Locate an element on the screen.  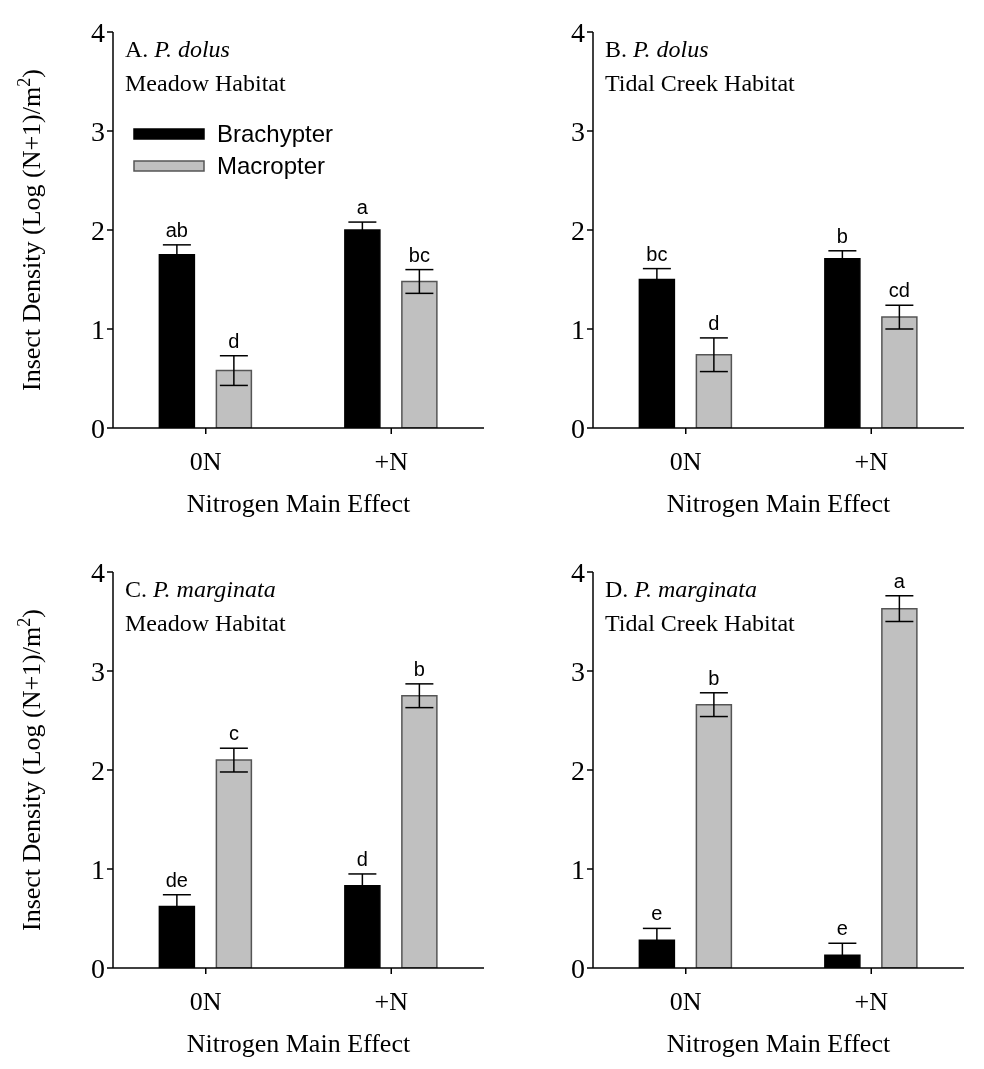
chart-title: C. P. marginata is located at coordinates (200, 589).